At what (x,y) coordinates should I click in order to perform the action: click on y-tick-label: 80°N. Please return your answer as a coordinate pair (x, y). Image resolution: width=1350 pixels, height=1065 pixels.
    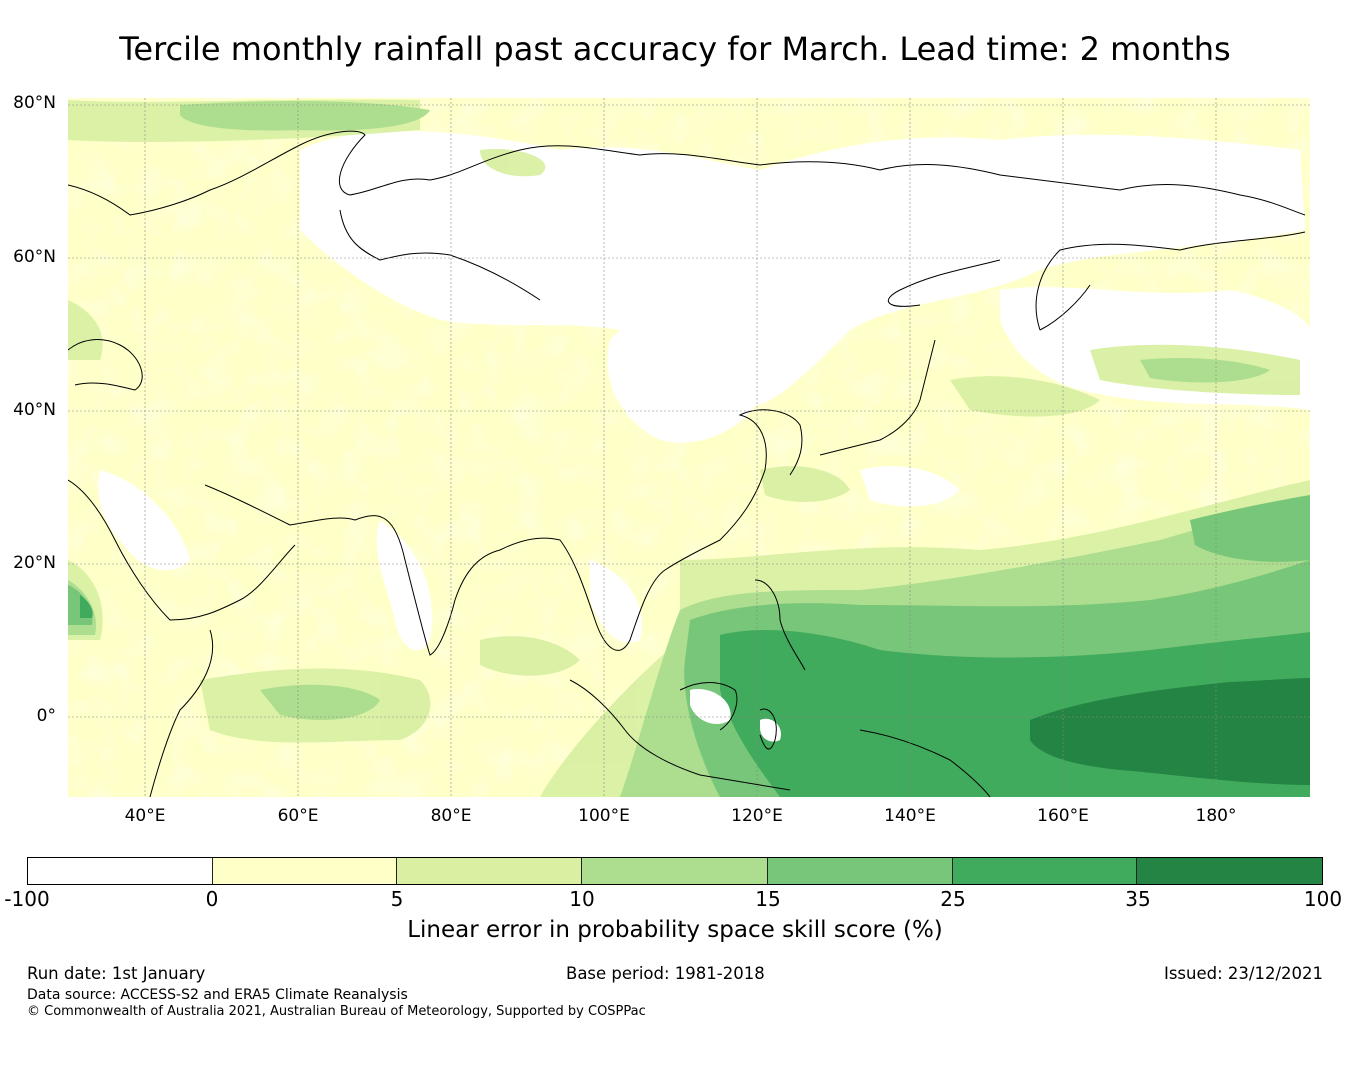
    Looking at the image, I should click on (34, 103).